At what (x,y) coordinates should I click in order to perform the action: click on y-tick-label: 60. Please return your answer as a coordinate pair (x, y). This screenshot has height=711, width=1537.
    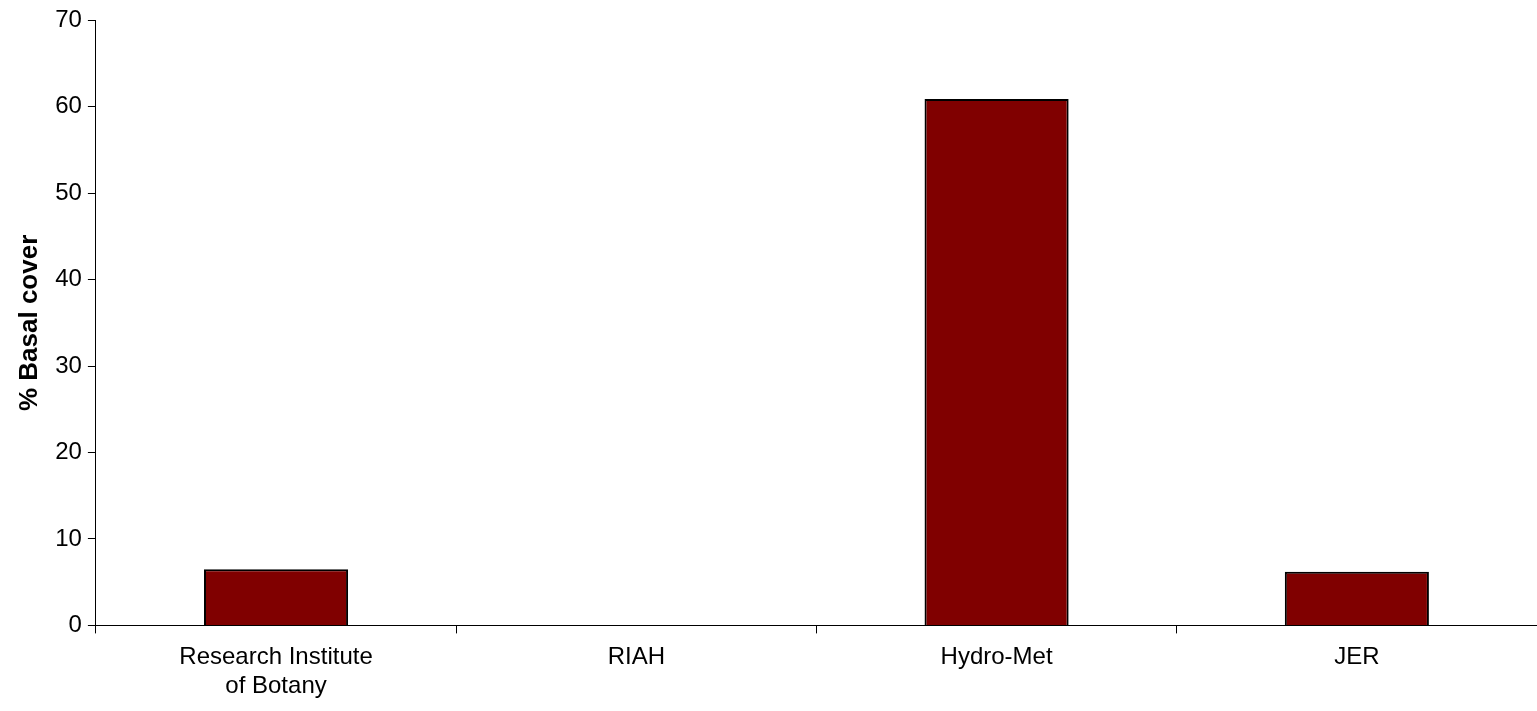
    Looking at the image, I should click on (68, 105).